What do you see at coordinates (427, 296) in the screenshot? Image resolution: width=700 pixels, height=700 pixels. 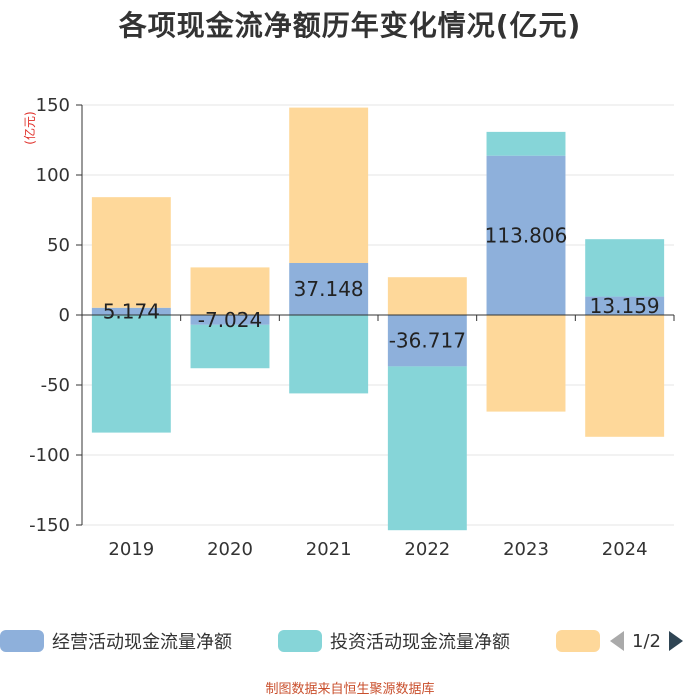 I see `bar-2022-s2` at bounding box center [427, 296].